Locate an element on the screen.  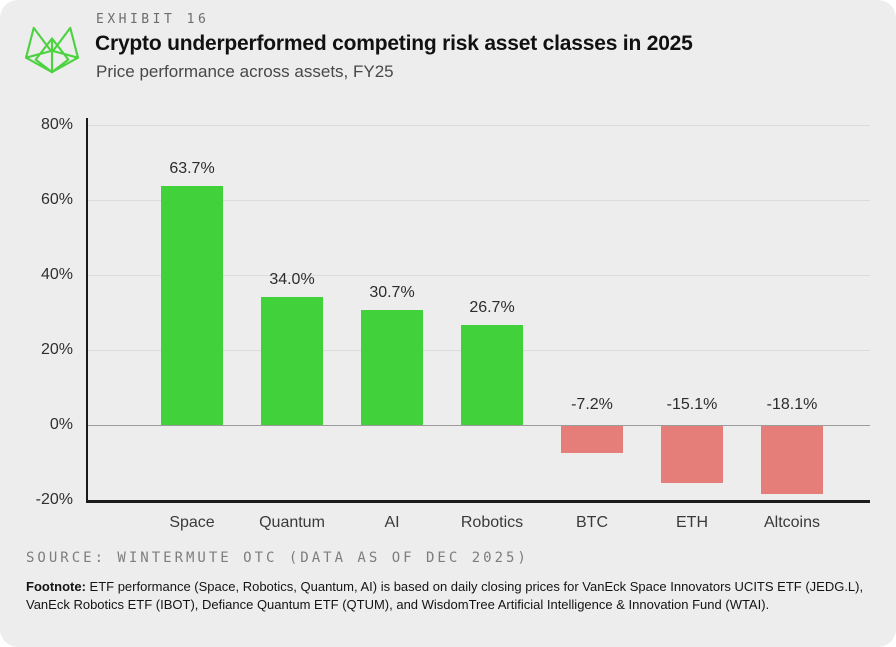
y-tick-label: 60% is located at coordinates (56, 199).